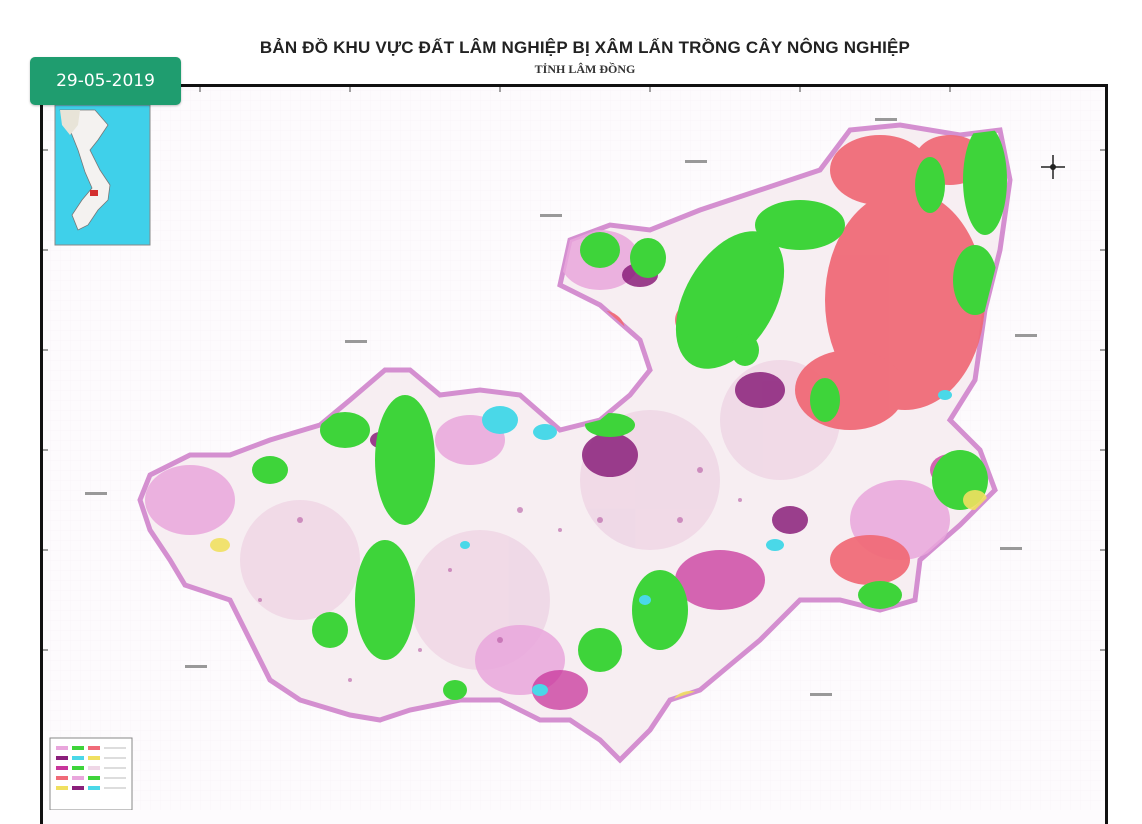  I want to click on vietnam-inset-map, so click(102, 175).